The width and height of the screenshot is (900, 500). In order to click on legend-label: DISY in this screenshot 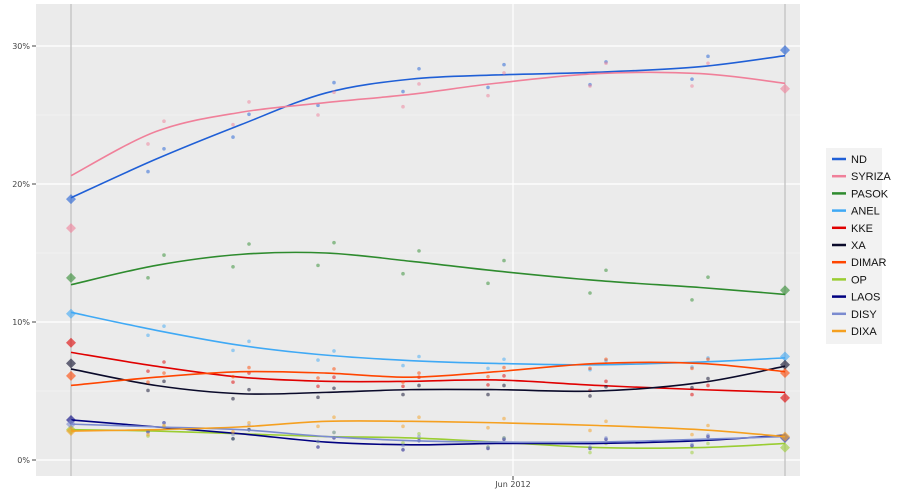, I will do `click(864, 315)`.